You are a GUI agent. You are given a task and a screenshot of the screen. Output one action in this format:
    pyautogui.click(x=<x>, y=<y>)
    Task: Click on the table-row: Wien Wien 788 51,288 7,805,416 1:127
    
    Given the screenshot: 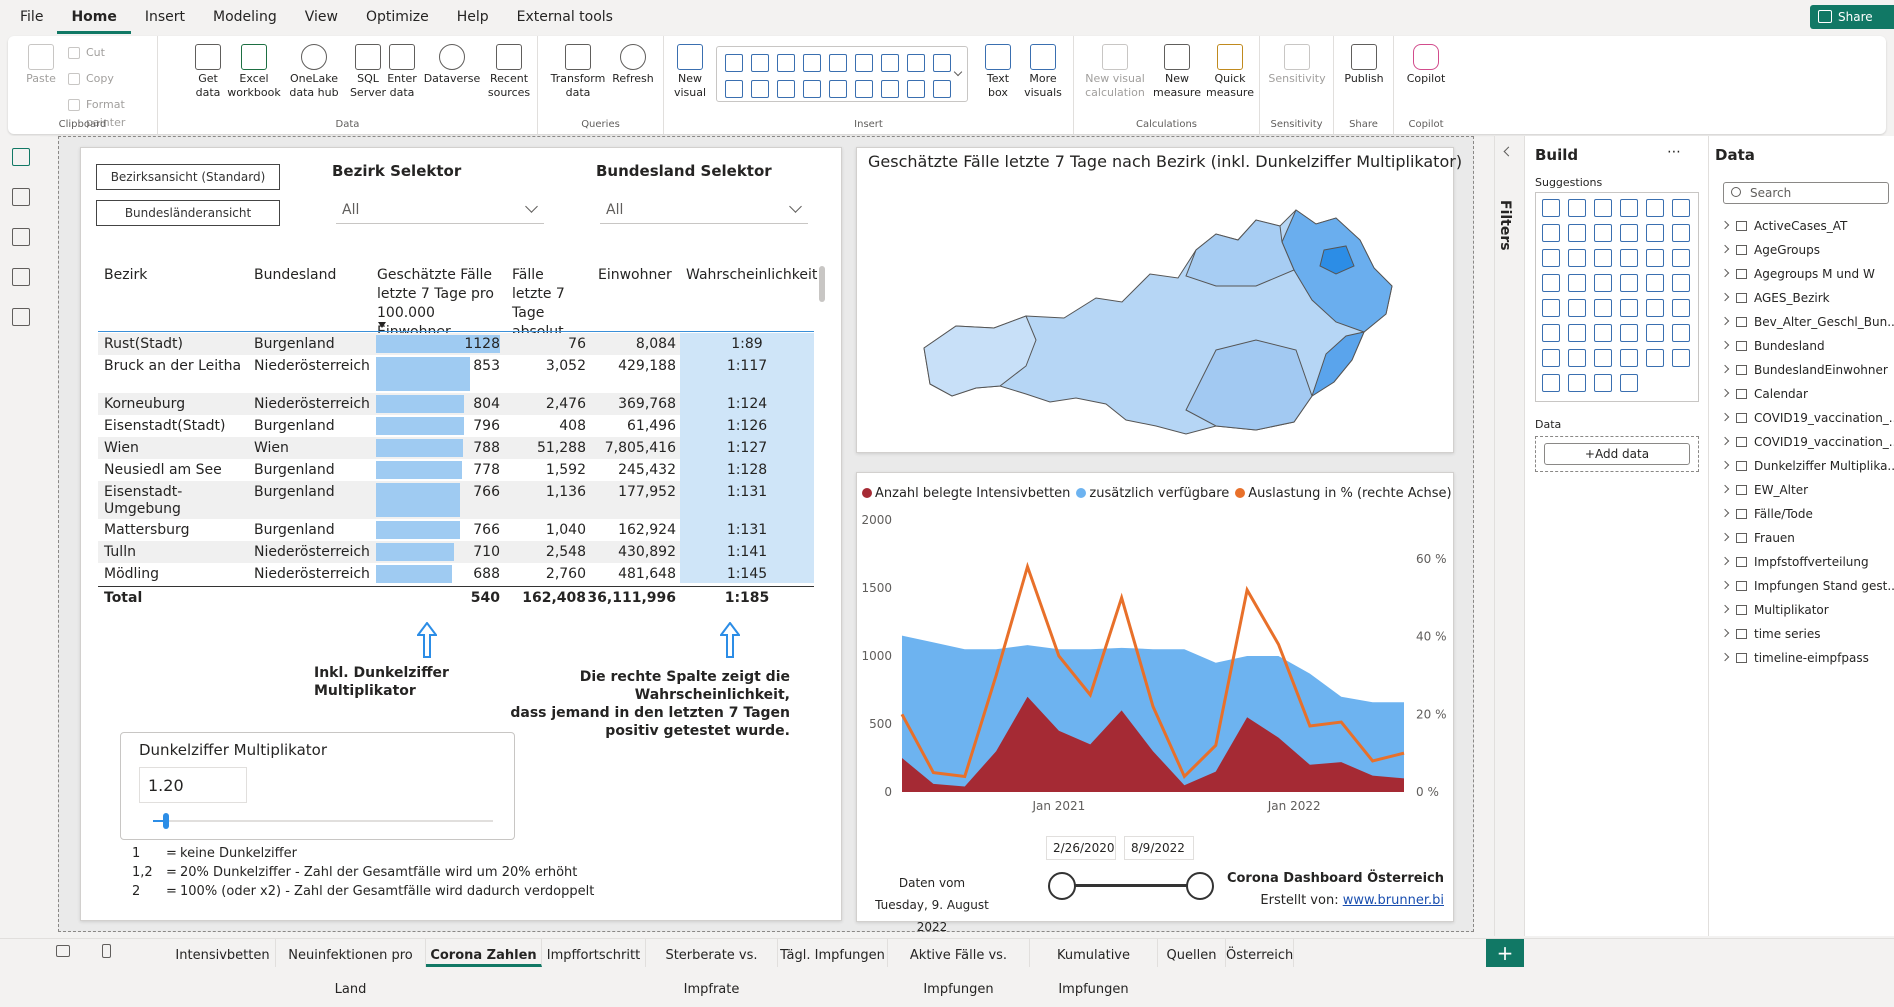 What is the action you would take?
    pyautogui.click(x=456, y=448)
    